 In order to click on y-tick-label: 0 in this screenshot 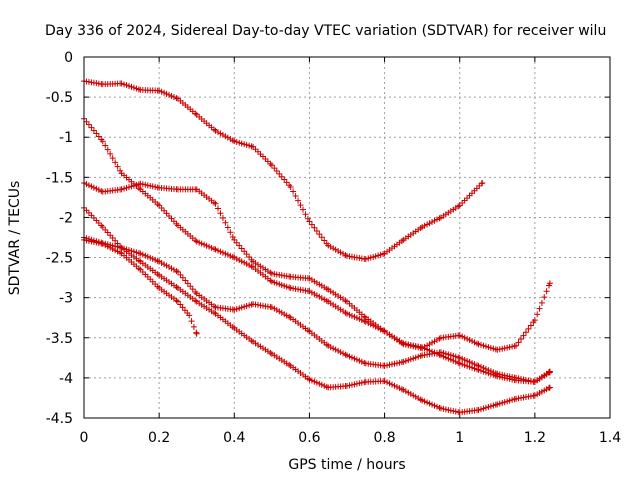, I will do `click(68, 58)`.